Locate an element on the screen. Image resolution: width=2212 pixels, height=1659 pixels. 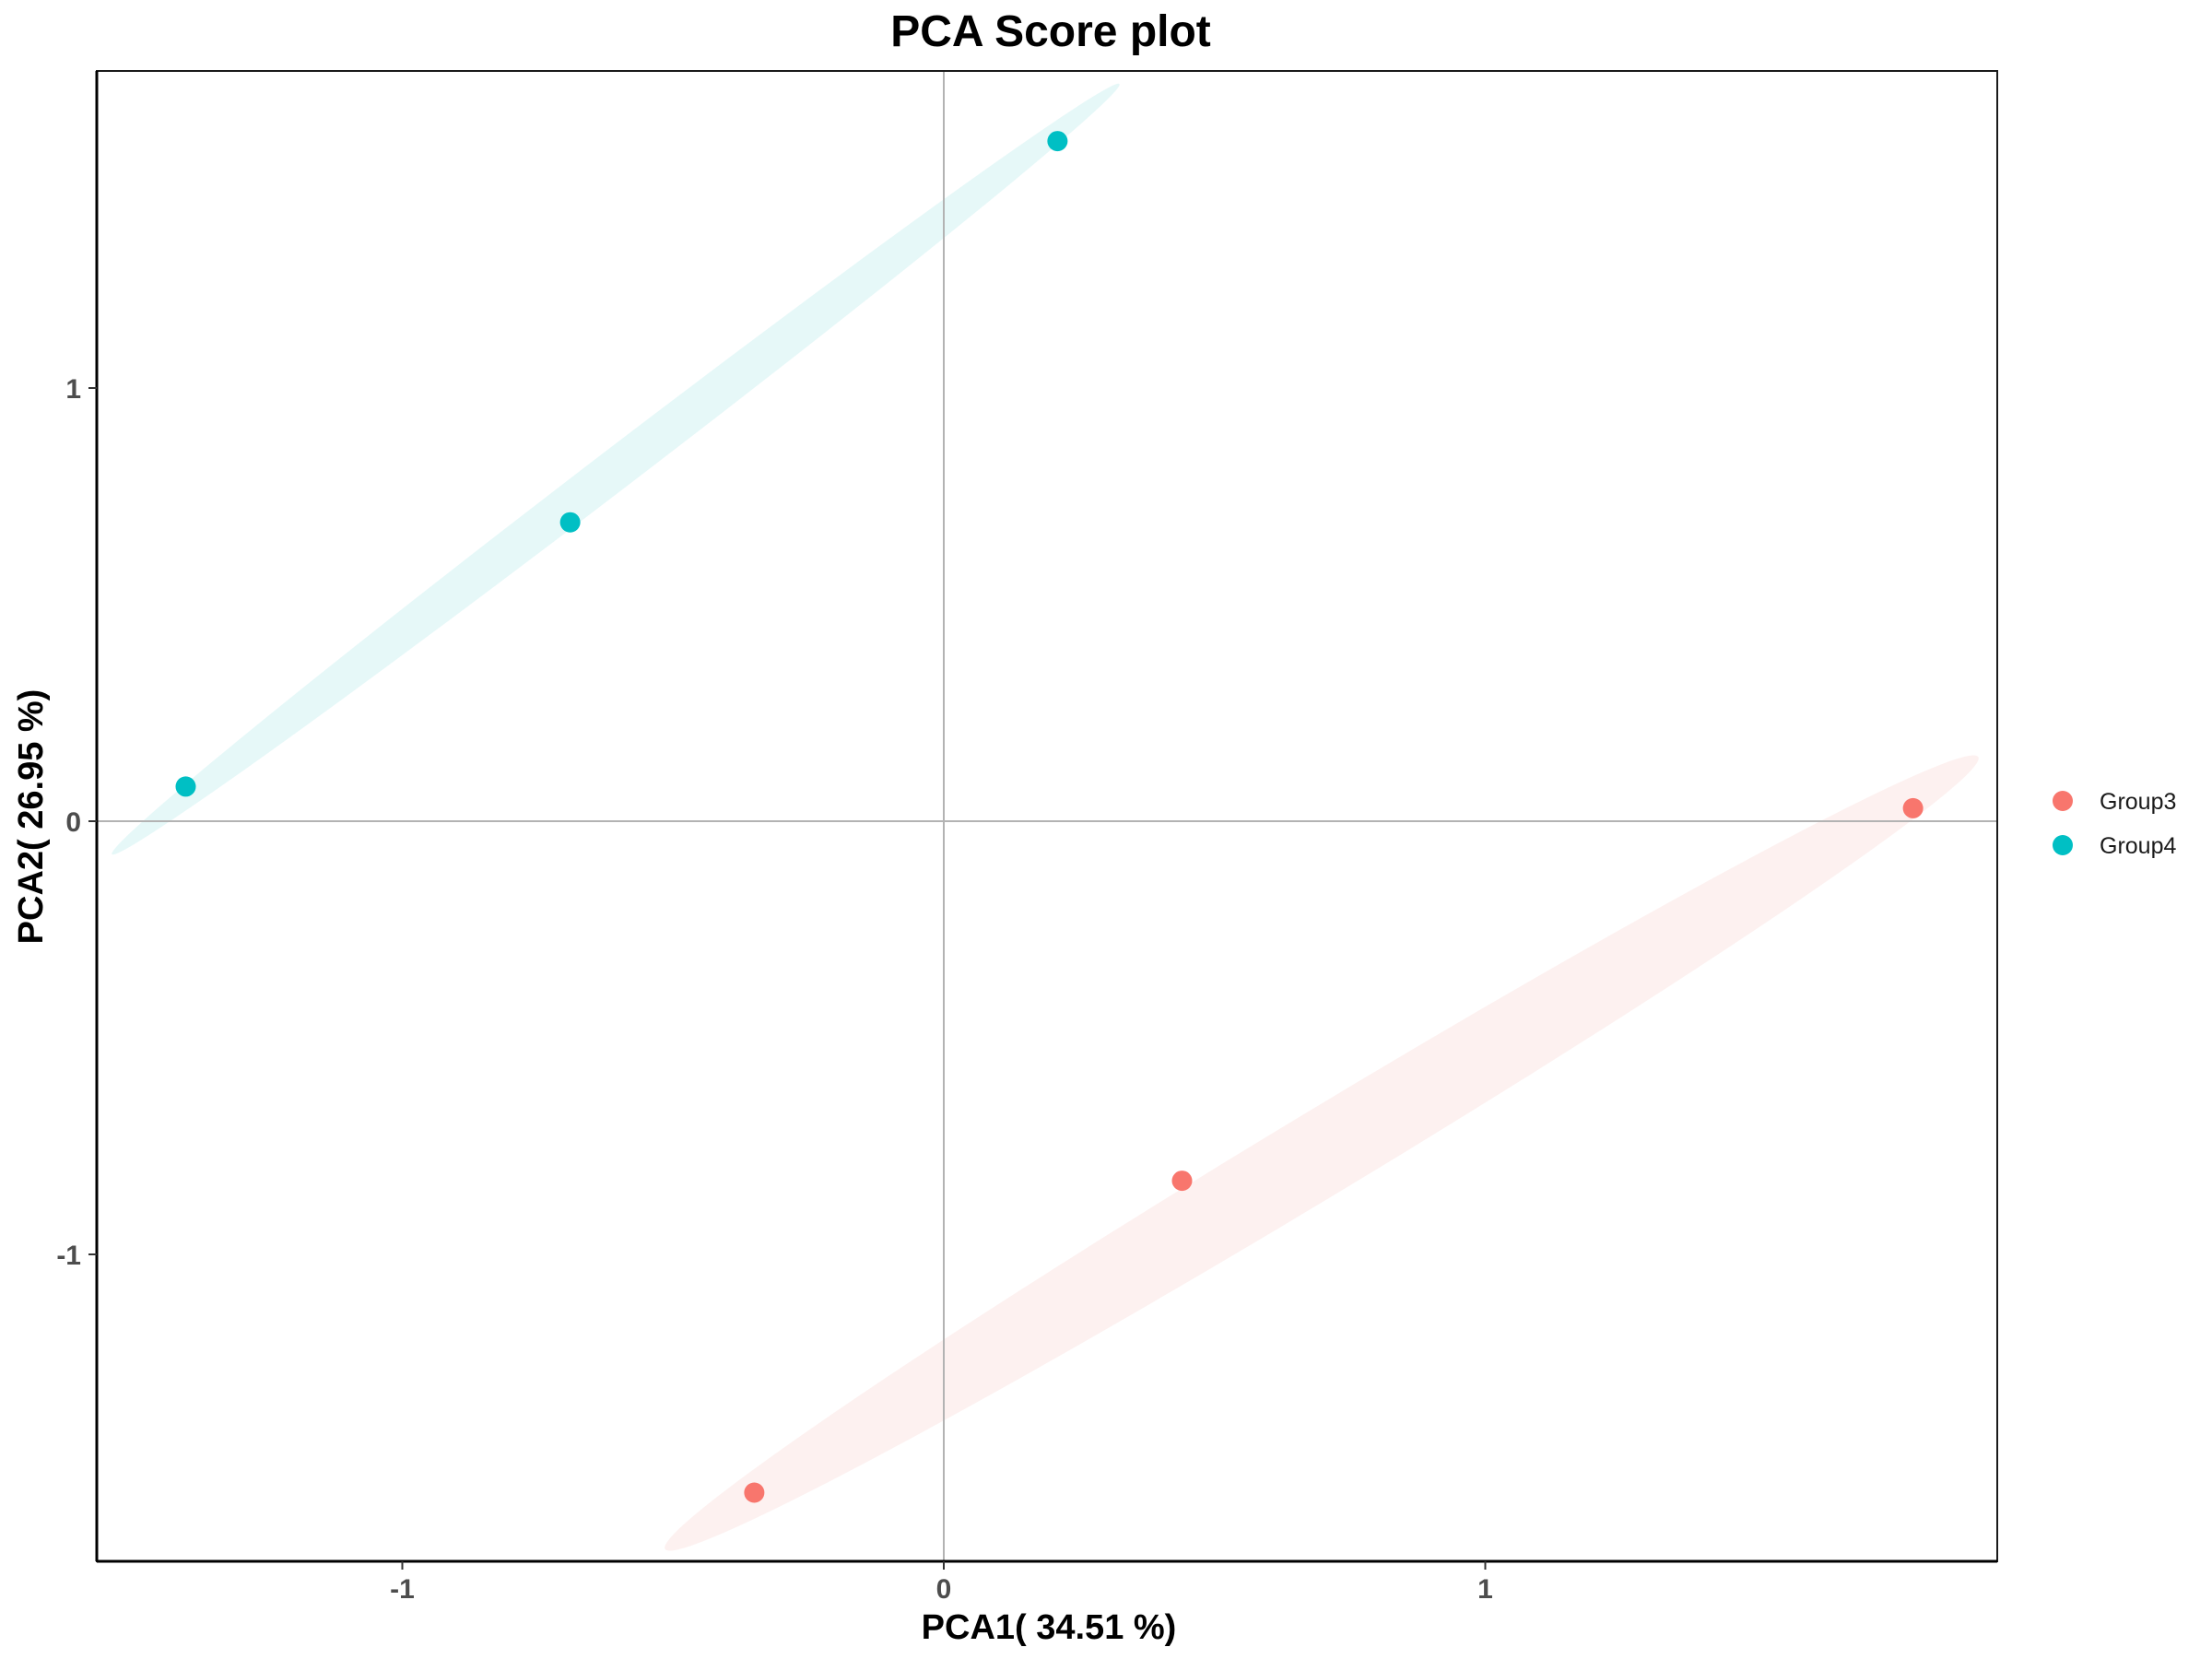
x-axis-title: PCA1( 34.51 %) is located at coordinates (1049, 1627).